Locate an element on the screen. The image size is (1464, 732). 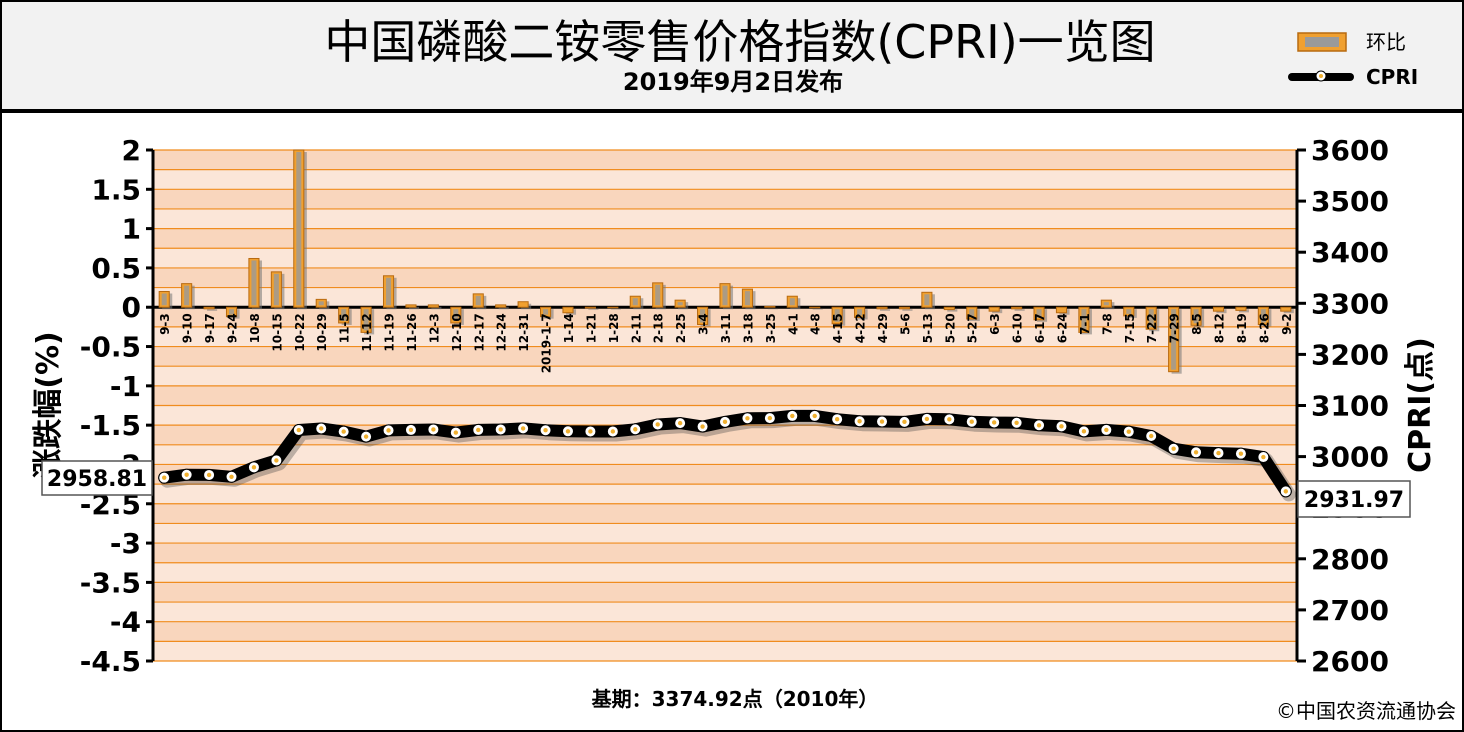
start-callout-box is located at coordinates (97, 478).